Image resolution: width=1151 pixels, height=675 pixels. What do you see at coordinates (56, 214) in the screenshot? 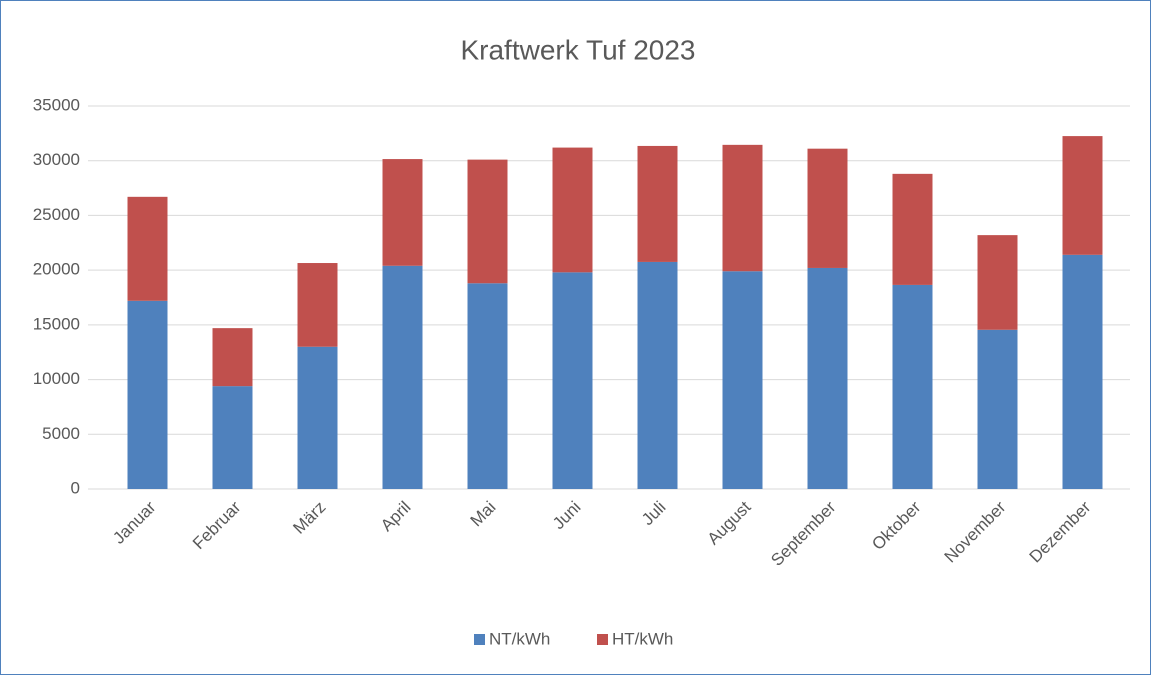
I see `y-tick-label: 25000` at bounding box center [56, 214].